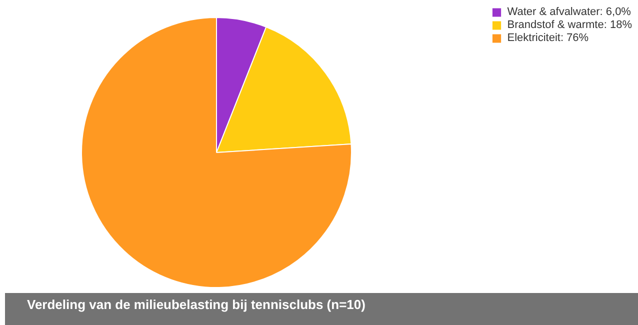 This screenshot has width=638, height=325. I want to click on legend-label: Water & afvalwater: 6,0%, so click(569, 12).